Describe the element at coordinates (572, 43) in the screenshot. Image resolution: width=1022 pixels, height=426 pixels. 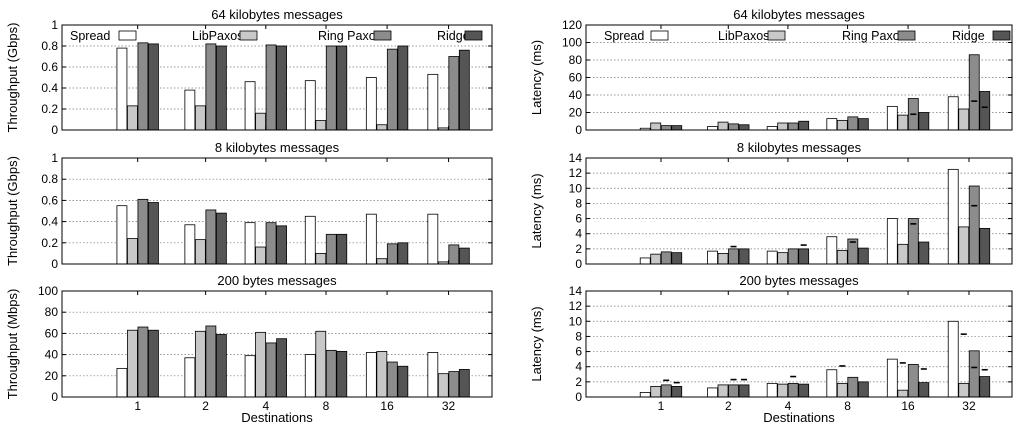
I see `y-tick-label: 100` at that location.